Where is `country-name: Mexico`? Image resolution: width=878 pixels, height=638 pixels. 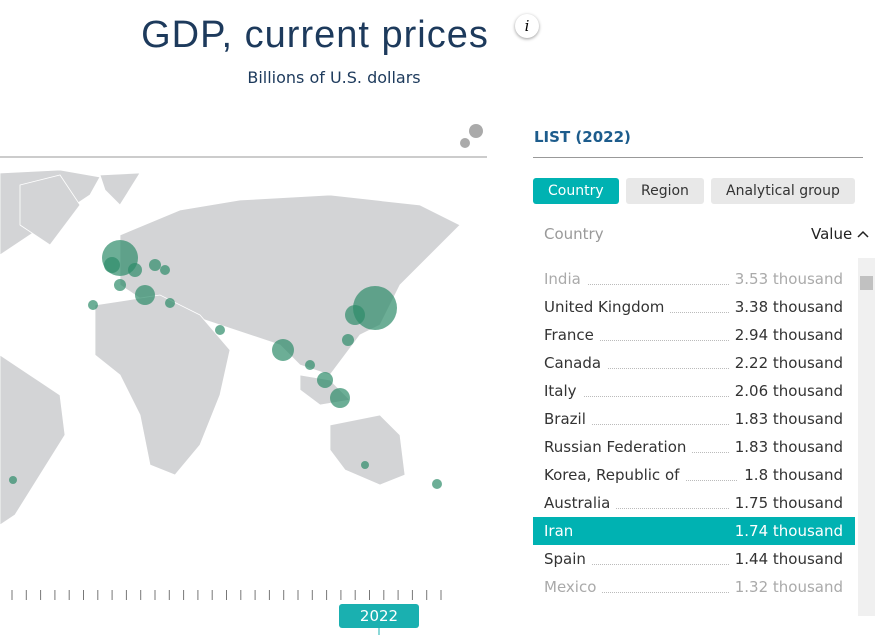 country-name: Mexico is located at coordinates (573, 587).